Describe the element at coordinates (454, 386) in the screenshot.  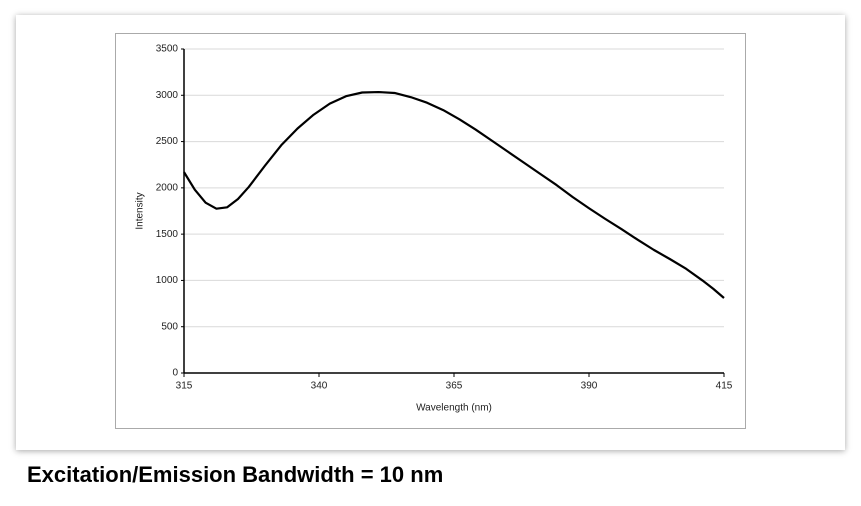
I see `x-tick-label: 365` at that location.